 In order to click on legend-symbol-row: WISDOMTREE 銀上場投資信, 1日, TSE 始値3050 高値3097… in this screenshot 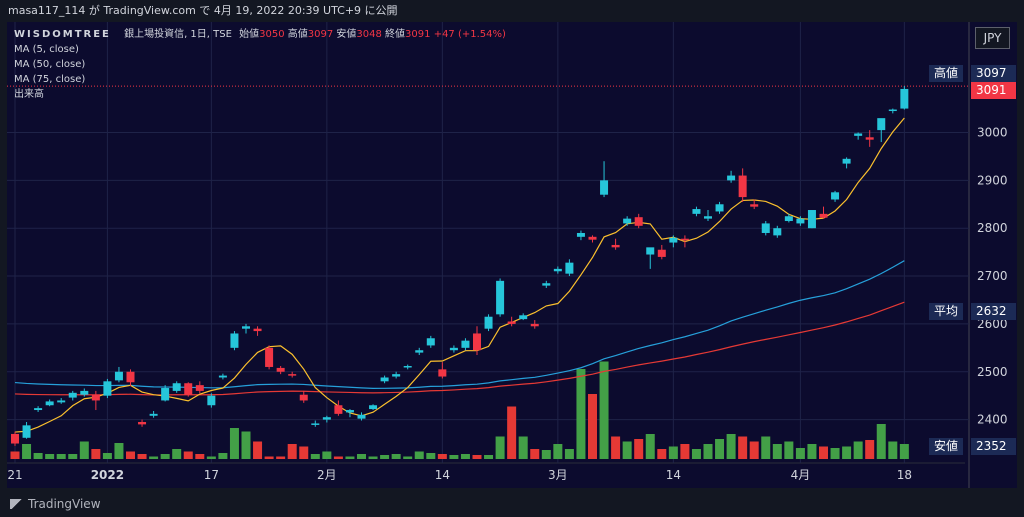, I will do `click(260, 34)`.